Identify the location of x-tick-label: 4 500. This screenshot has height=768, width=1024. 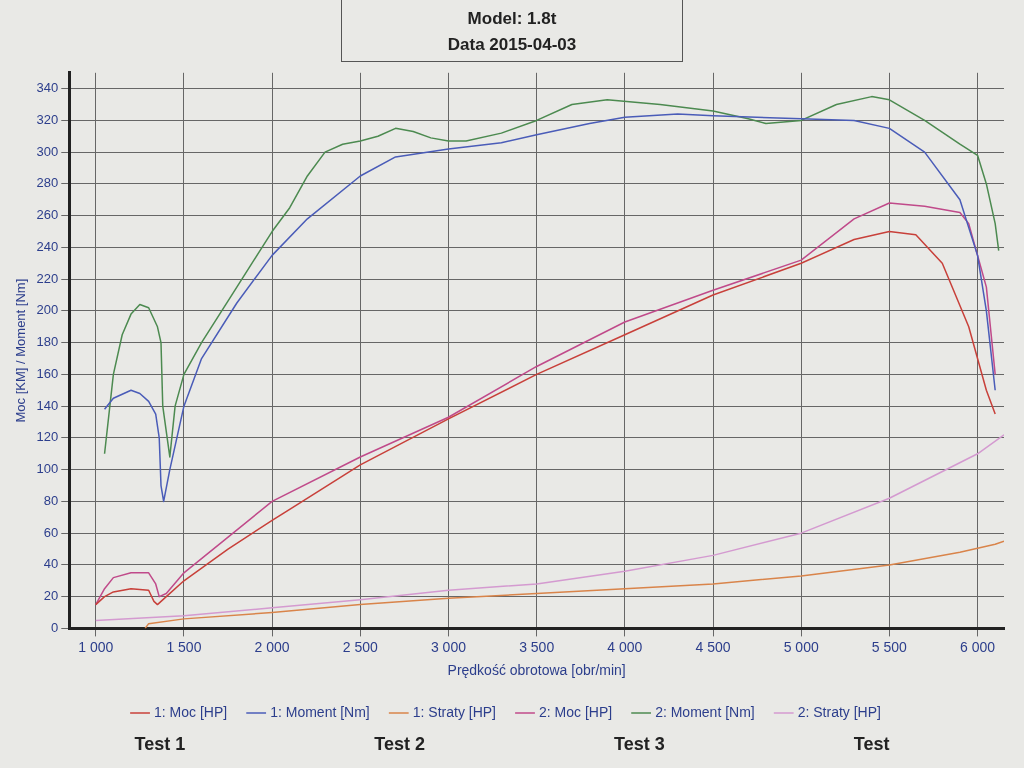
(713, 646).